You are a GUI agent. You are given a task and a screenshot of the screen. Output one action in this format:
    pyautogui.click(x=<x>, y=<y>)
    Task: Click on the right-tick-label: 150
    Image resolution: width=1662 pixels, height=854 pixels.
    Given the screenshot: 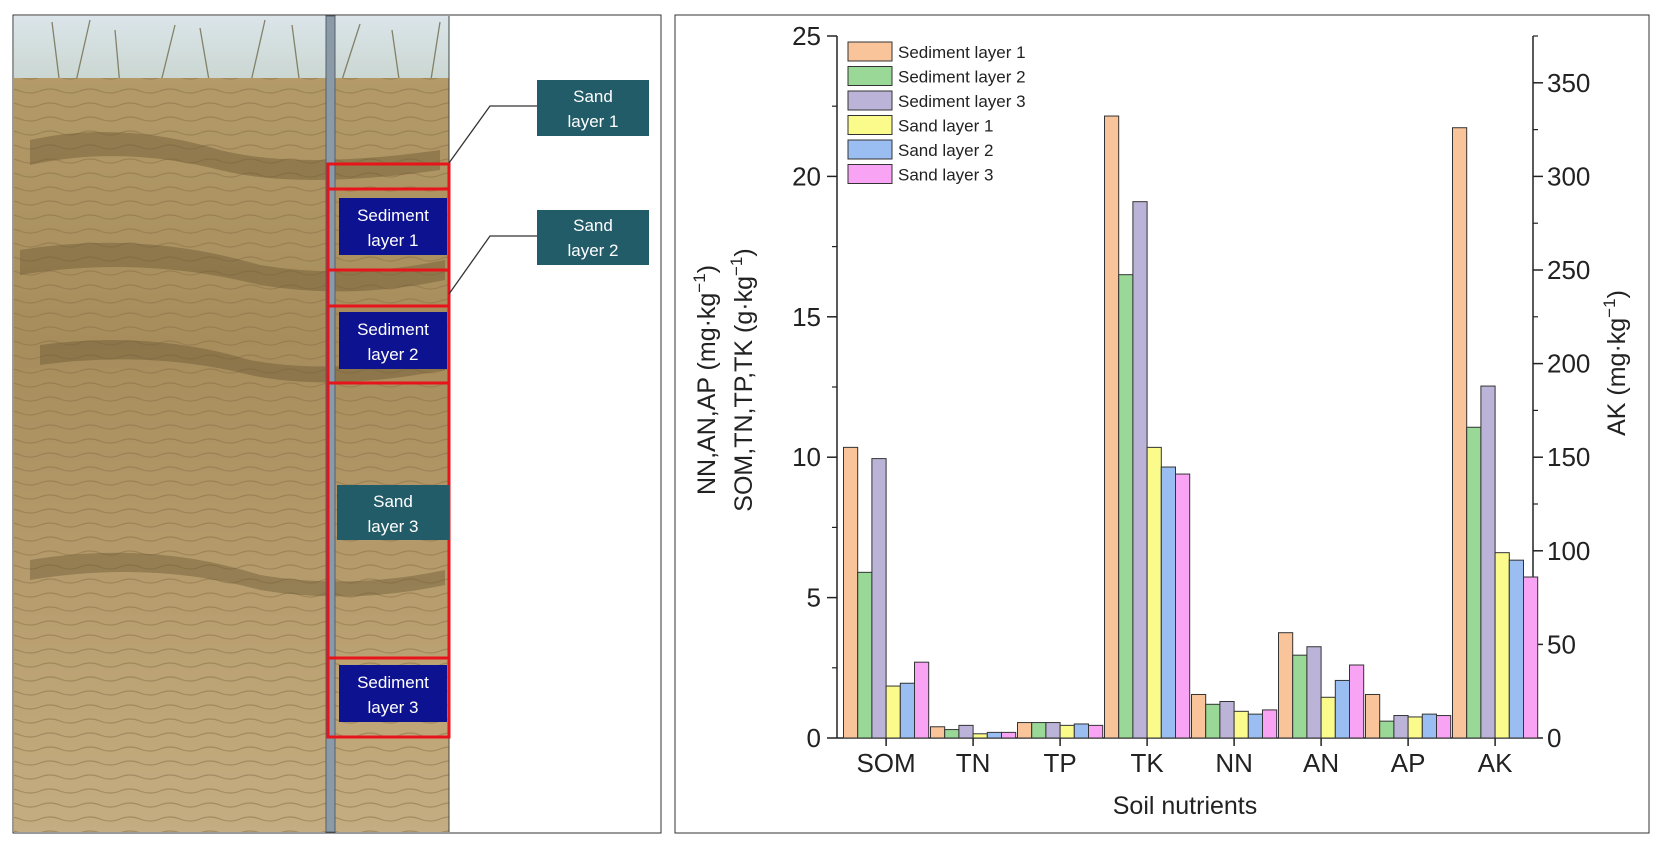 What is the action you would take?
    pyautogui.click(x=1568, y=457)
    